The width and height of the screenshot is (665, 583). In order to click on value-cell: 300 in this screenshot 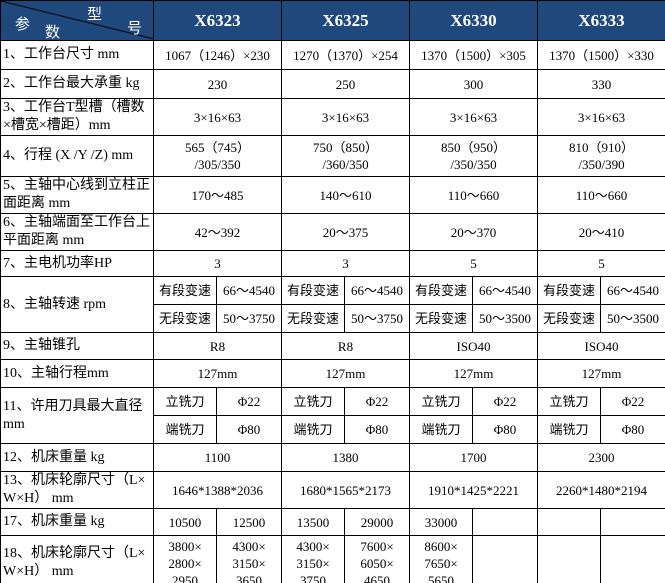, I will do `click(473, 84)`.